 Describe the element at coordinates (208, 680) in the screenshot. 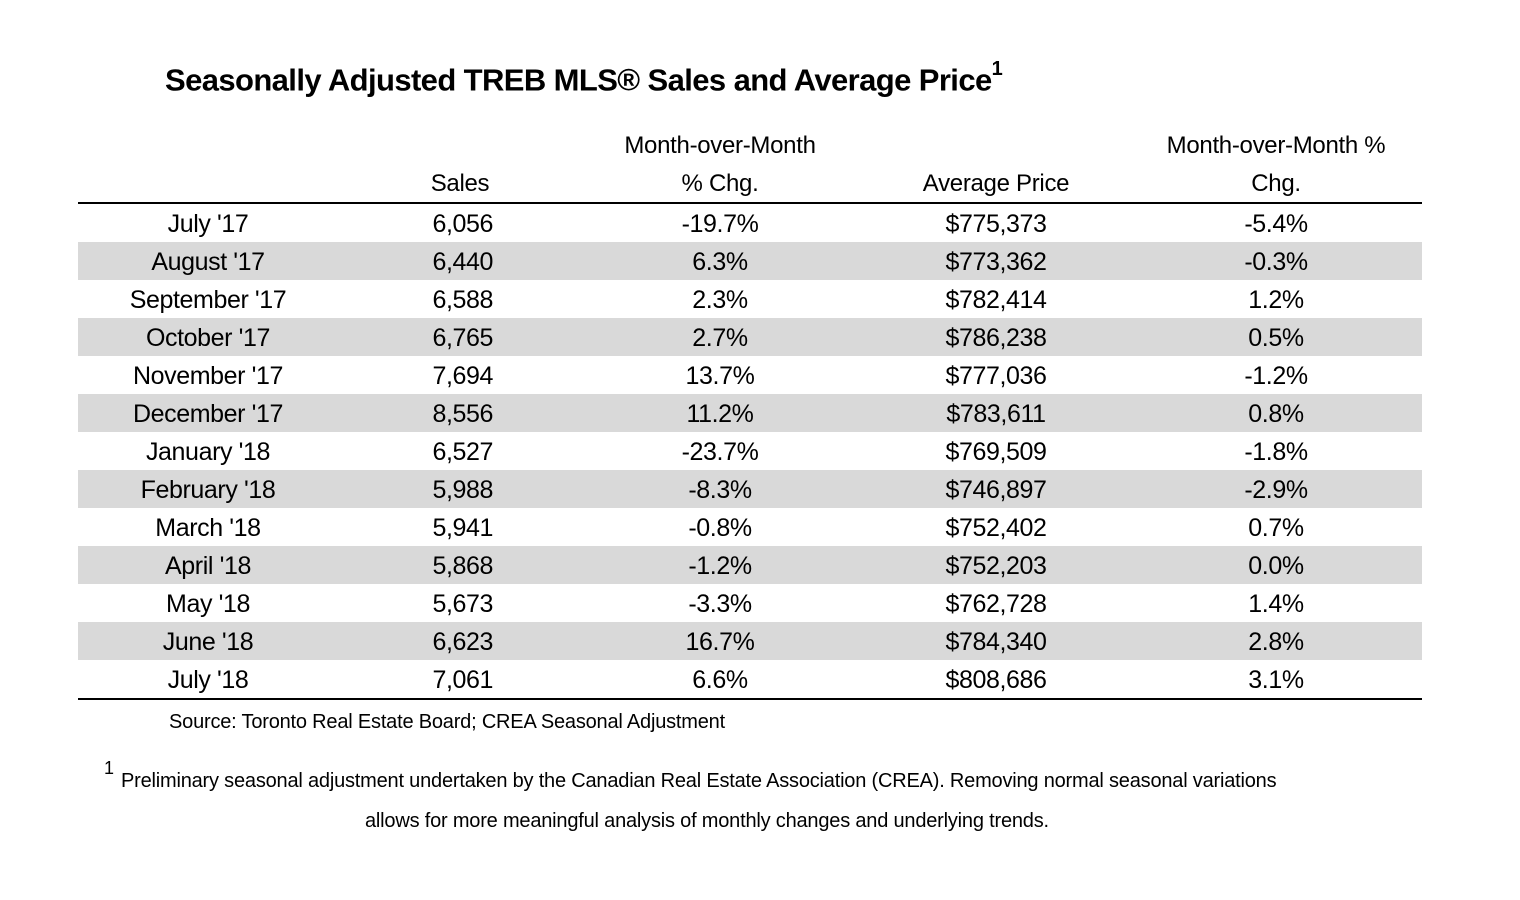

I see `cell-month: July '18` at that location.